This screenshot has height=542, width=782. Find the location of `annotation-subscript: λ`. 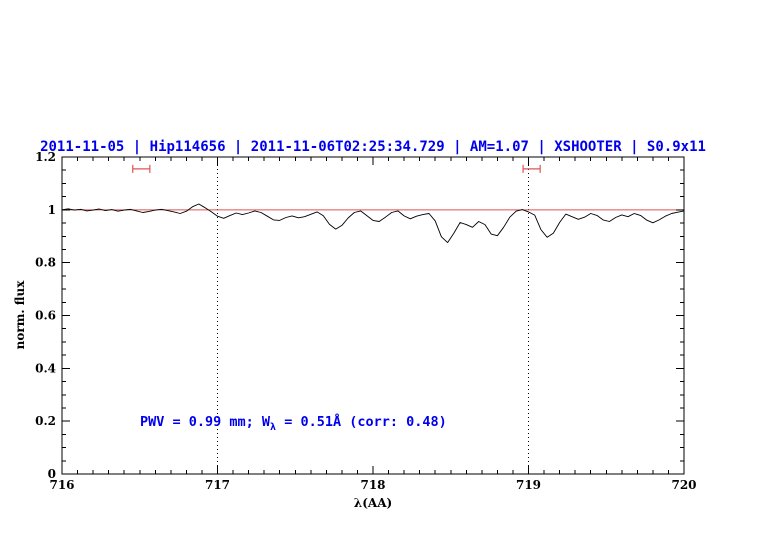

annotation-subscript: λ is located at coordinates (273, 427).